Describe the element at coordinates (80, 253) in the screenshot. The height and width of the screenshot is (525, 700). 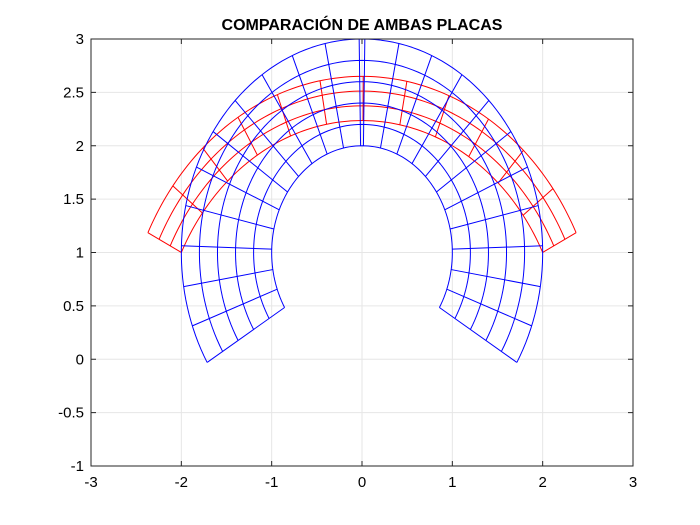
I see `y-tick-label: 1` at that location.